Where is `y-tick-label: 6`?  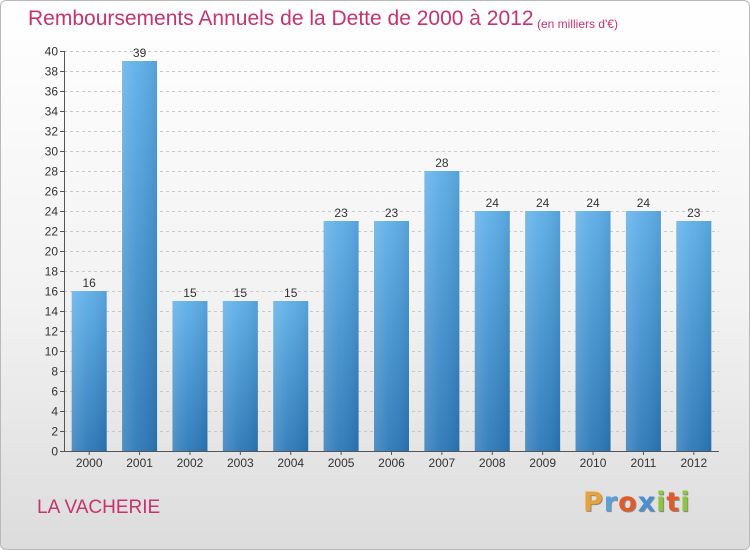
y-tick-label: 6 is located at coordinates (54, 392).